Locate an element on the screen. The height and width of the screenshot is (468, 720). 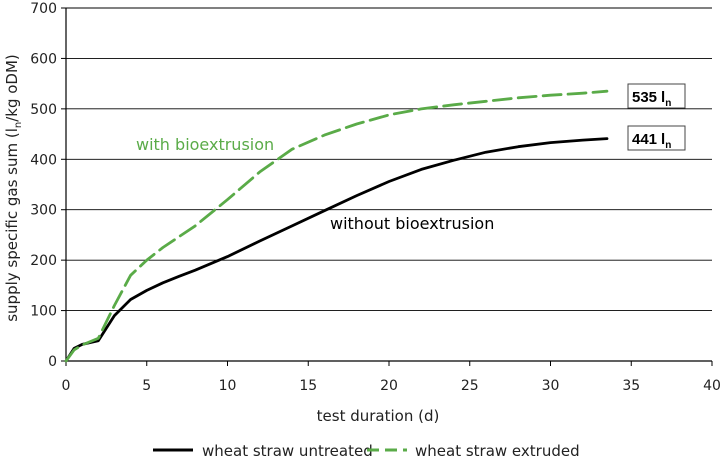
x-tick-label: 30 is located at coordinates (551, 386).